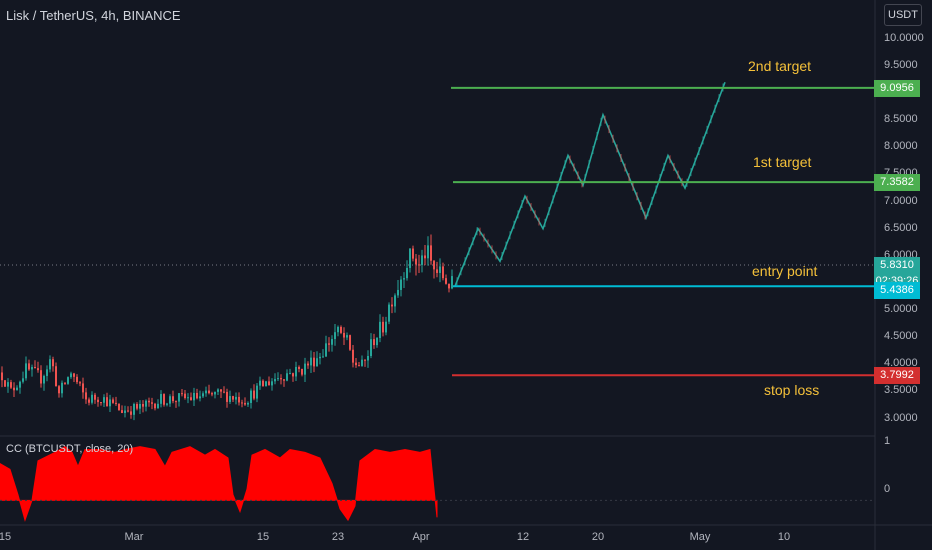 This screenshot has width=932, height=550. What do you see at coordinates (897, 183) in the screenshot?
I see `first-target-price-label: 7.3582` at bounding box center [897, 183].